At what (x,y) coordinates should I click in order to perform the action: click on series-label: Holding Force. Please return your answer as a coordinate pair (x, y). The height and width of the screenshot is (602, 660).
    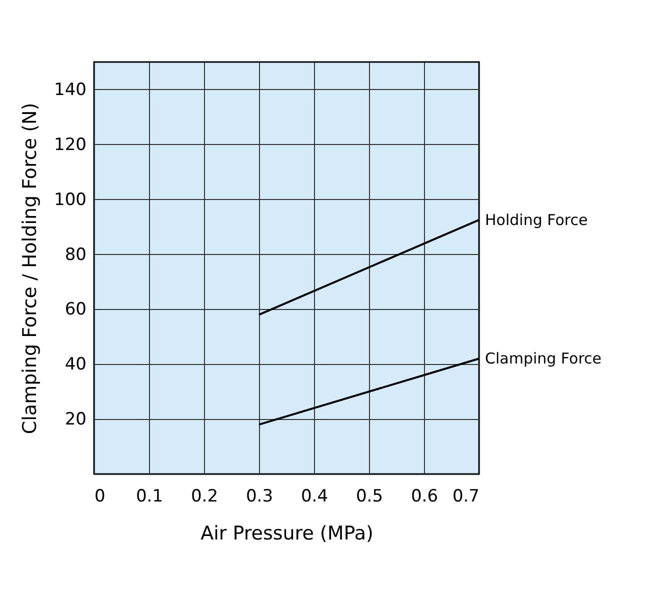
    Looking at the image, I should click on (536, 219).